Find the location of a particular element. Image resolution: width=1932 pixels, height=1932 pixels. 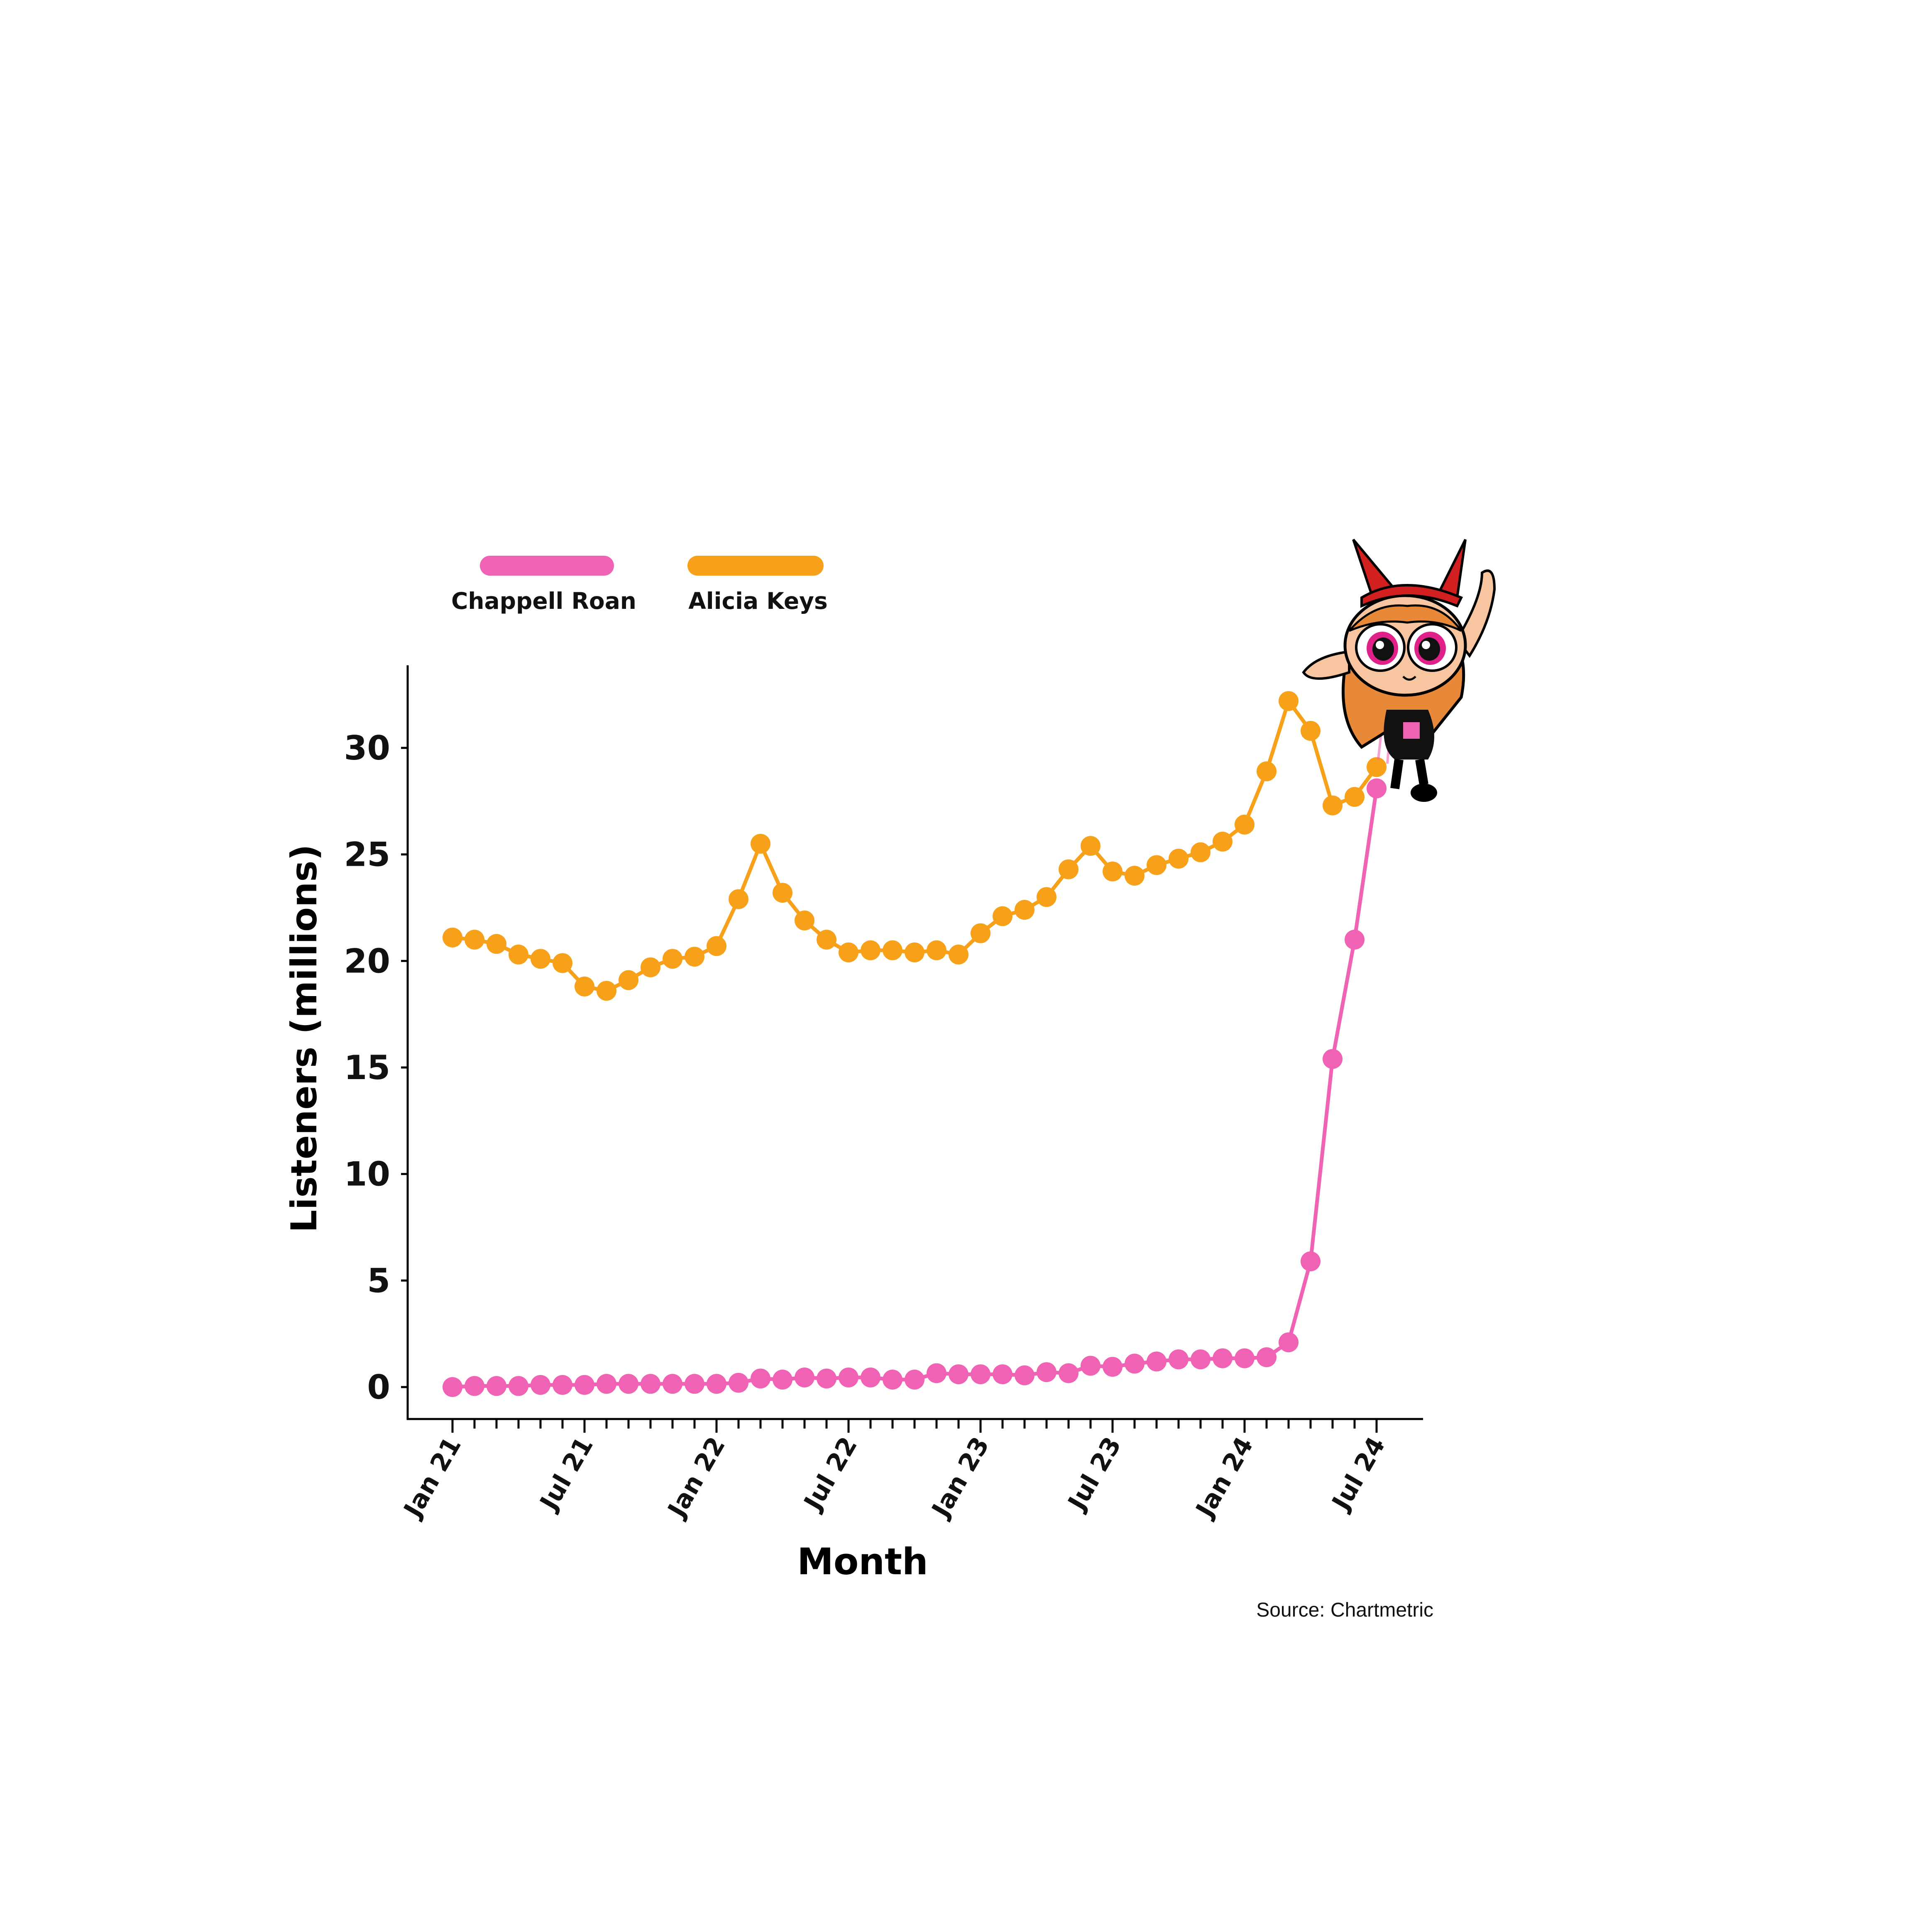

legend-label-chappell-roan: Chappell Roan is located at coordinates (543, 601).